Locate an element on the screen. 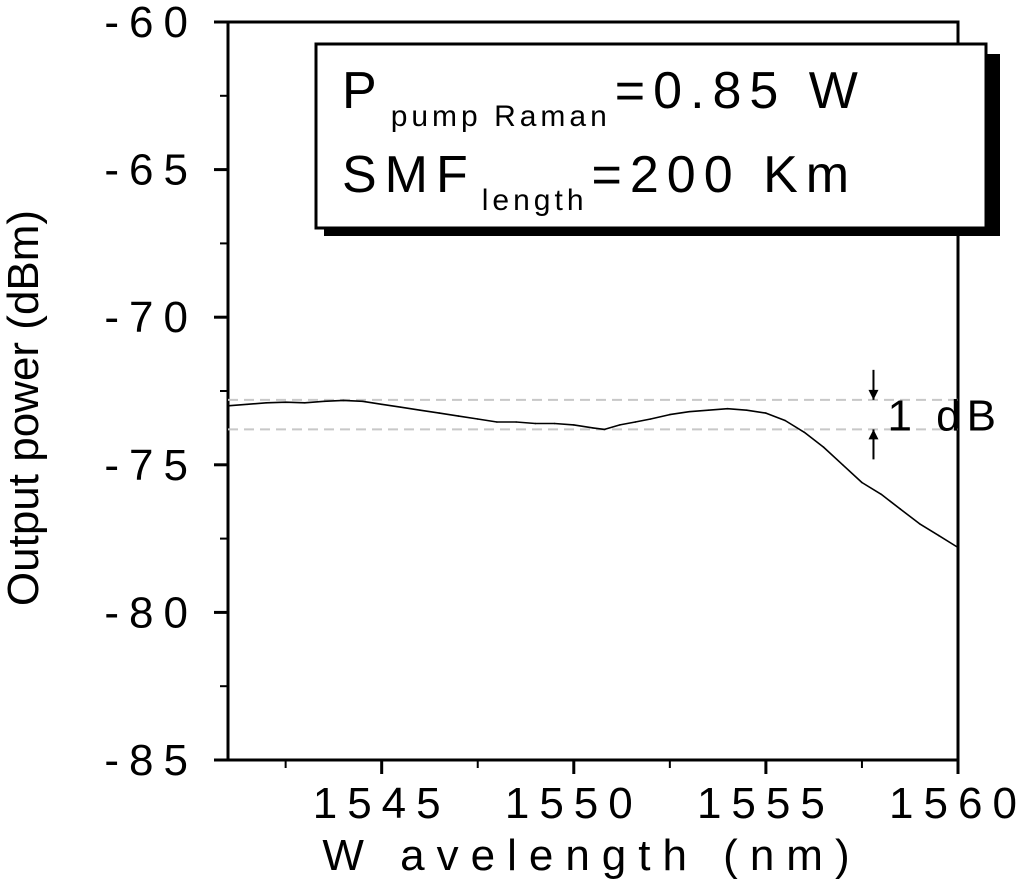  range-marker-down-arrow is located at coordinates (873, 394).